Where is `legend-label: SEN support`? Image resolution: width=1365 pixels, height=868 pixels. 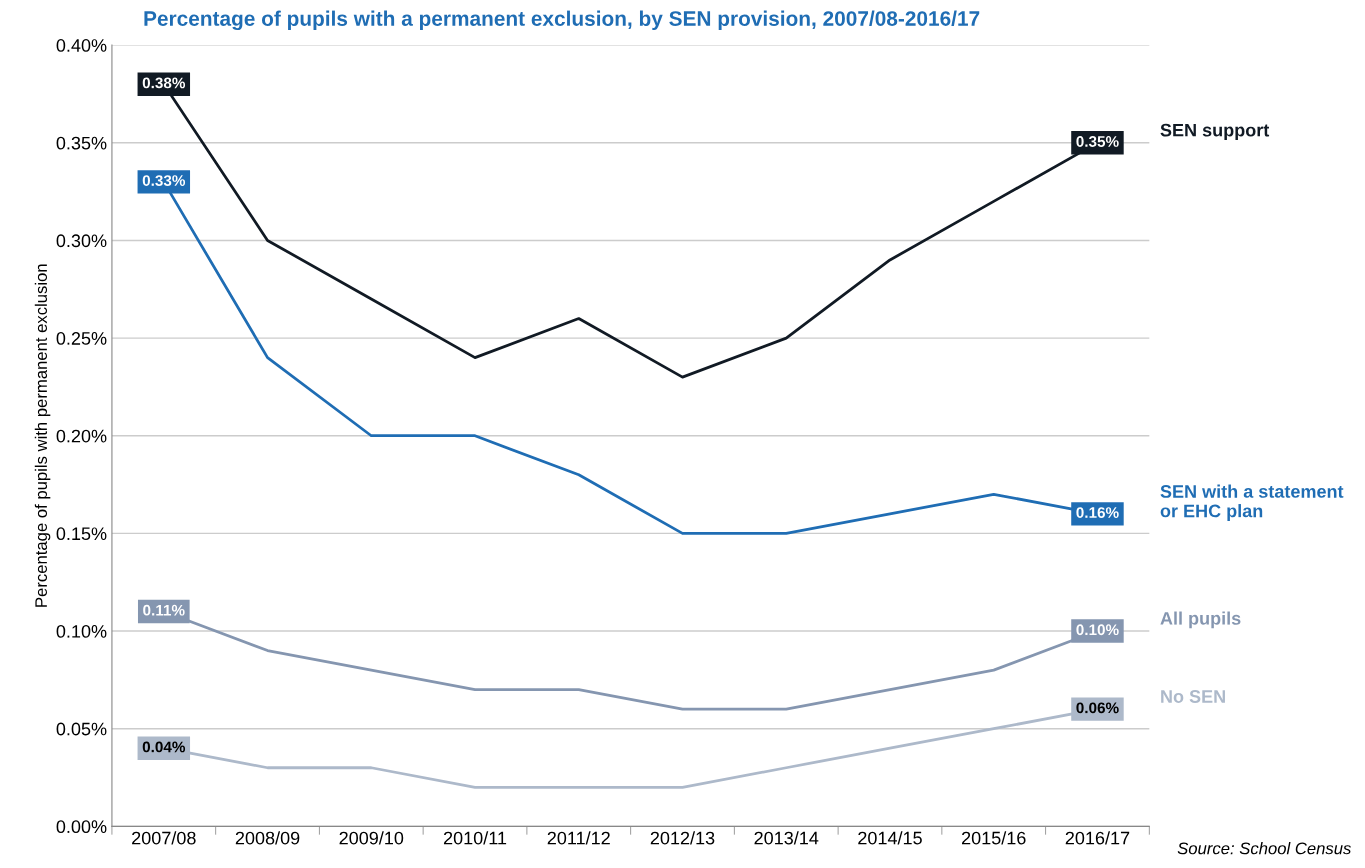 legend-label: SEN support is located at coordinates (1215, 132).